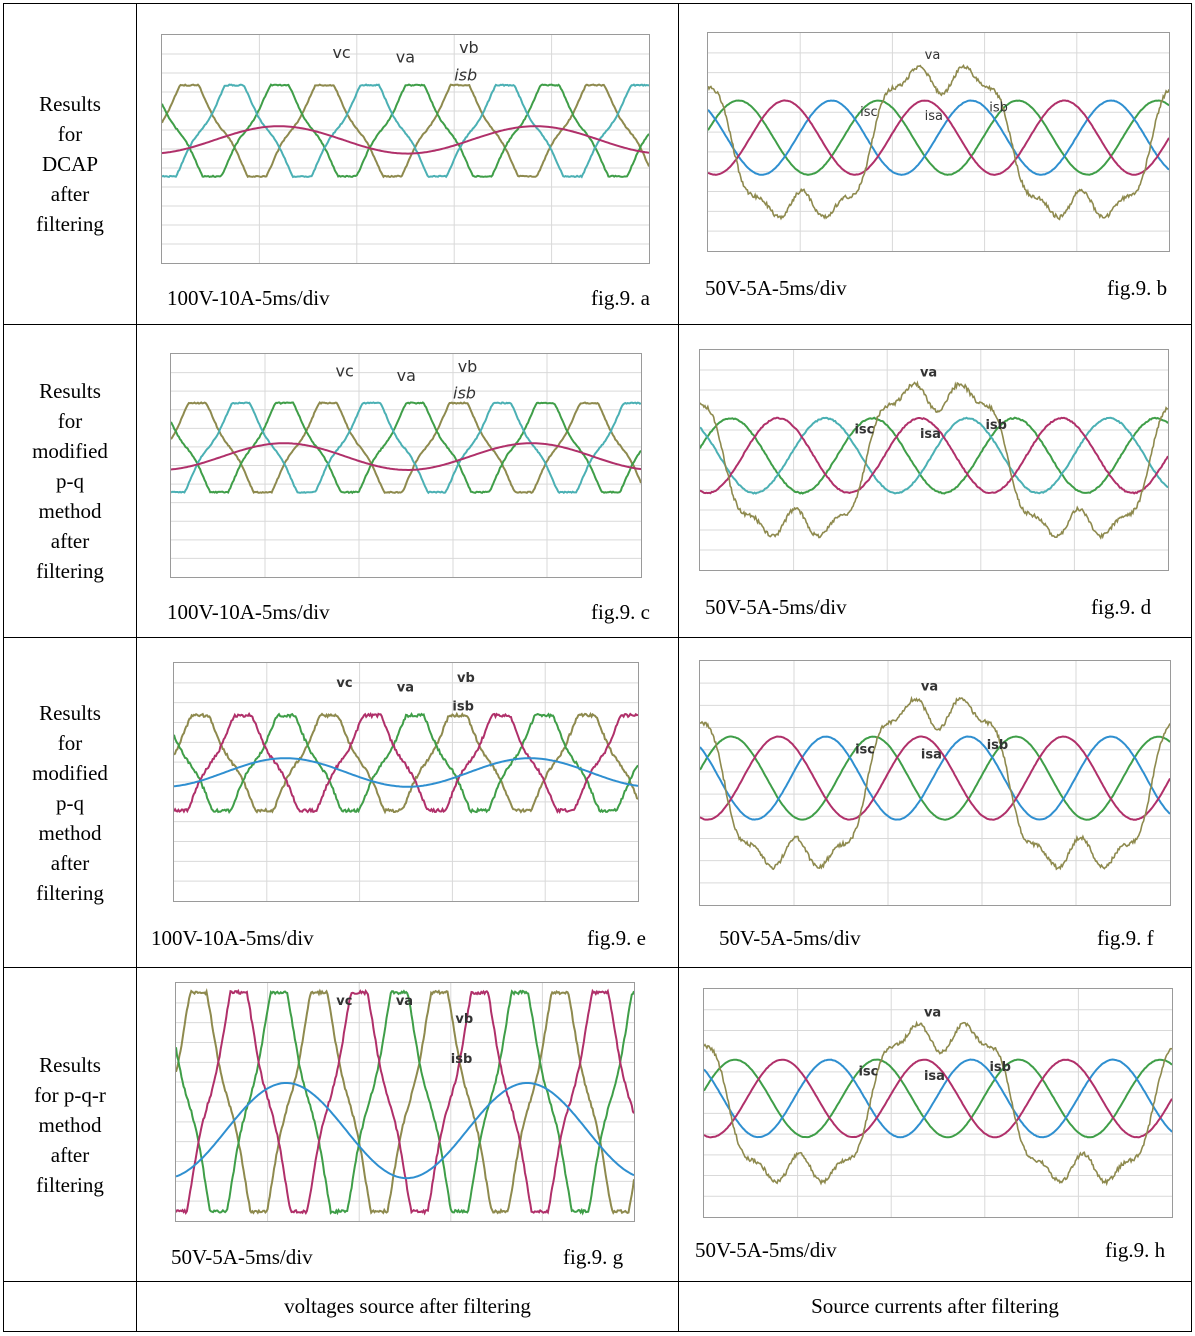  Describe the element at coordinates (1137, 288) in the screenshot. I see `figure-tag: fig.9. b` at that location.